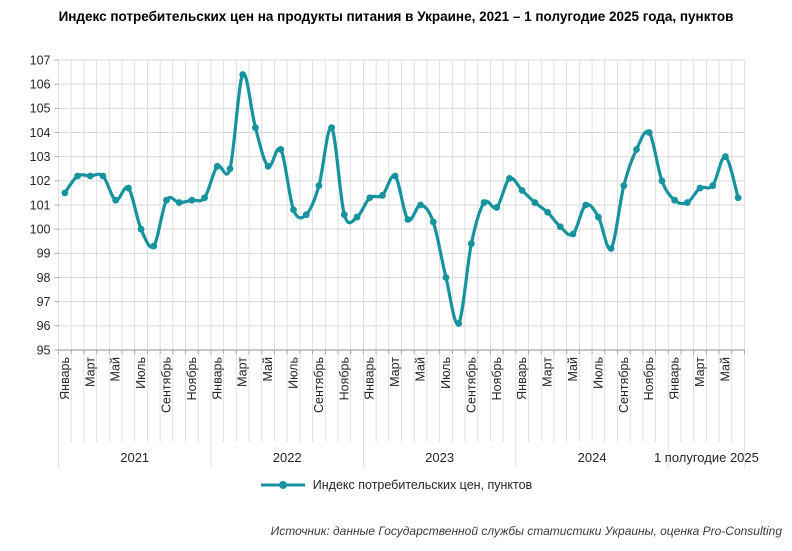 This screenshot has width=792, height=551. What do you see at coordinates (44, 326) in the screenshot?
I see `svg-text: 96` at bounding box center [44, 326].